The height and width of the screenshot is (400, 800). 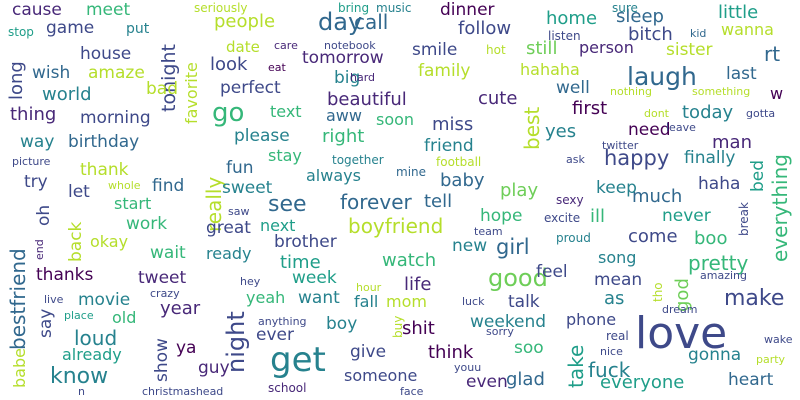 What do you see at coordinates (70, 28) in the screenshot?
I see `word: game` at bounding box center [70, 28].